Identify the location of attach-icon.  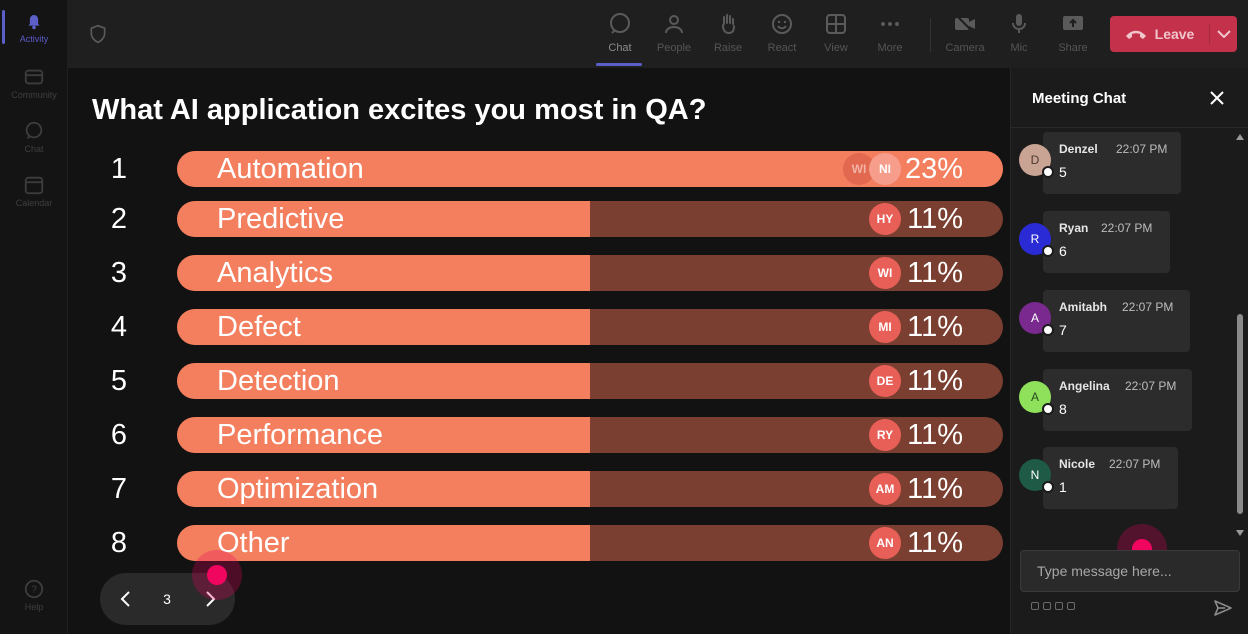
(1047, 606).